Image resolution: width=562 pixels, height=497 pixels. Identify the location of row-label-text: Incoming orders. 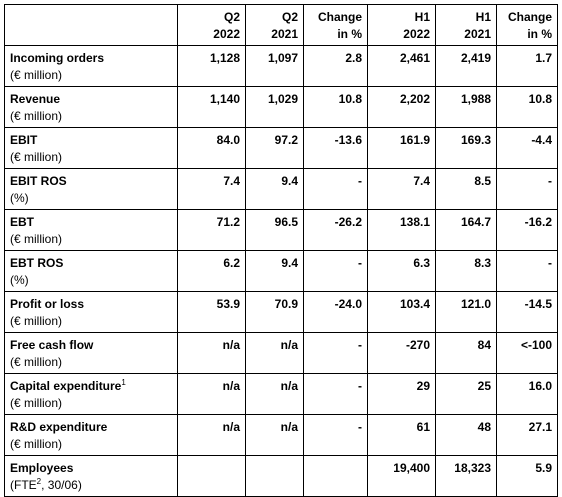
(57, 58).